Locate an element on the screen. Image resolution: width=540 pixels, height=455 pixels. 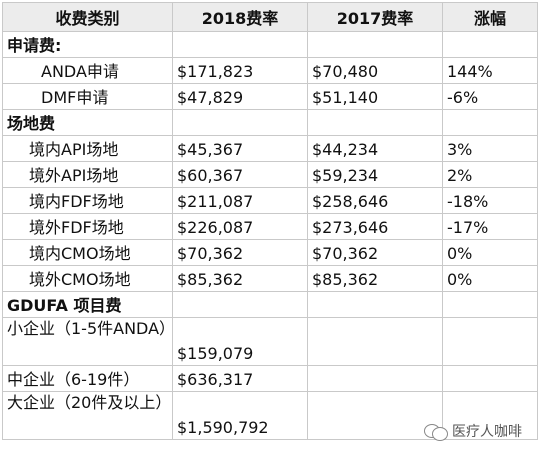
wechat-logo-icon is located at coordinates (436, 431).